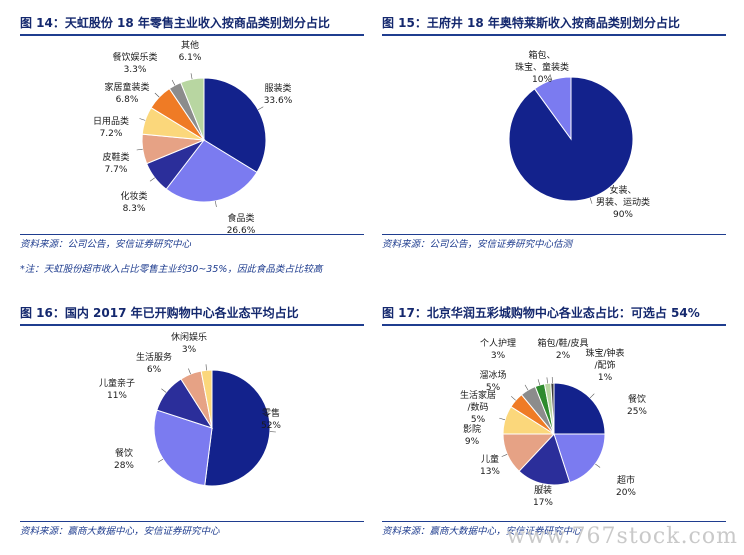 This screenshot has width=744, height=555. Describe the element at coordinates (478, 407) in the screenshot. I see `slice-label-3-5: 生活家居/数码 5%` at that location.